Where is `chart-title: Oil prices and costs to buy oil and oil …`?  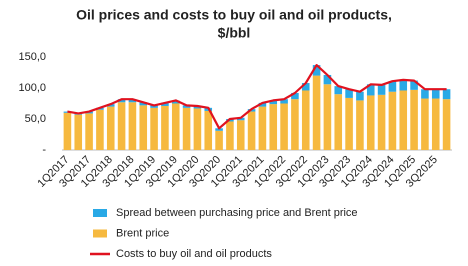
chart-title: Oil prices and costs to buy oil and oil … is located at coordinates (234, 15).